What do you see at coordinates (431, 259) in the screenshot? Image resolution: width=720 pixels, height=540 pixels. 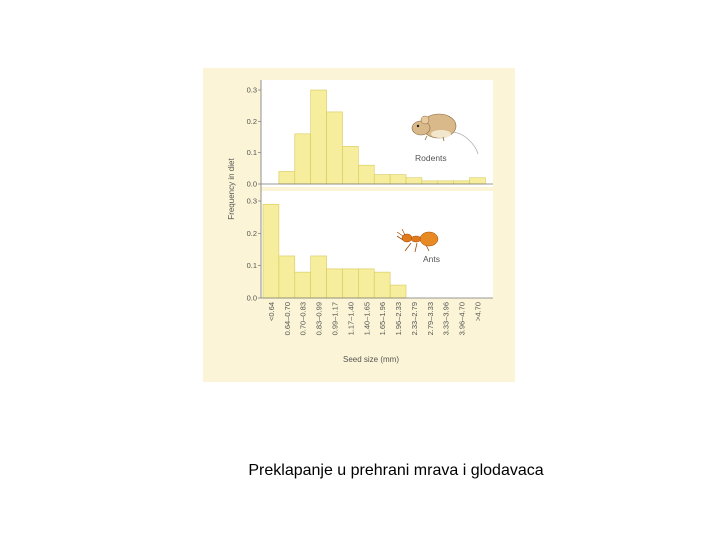 I see `ants-label: Ants` at bounding box center [431, 259].